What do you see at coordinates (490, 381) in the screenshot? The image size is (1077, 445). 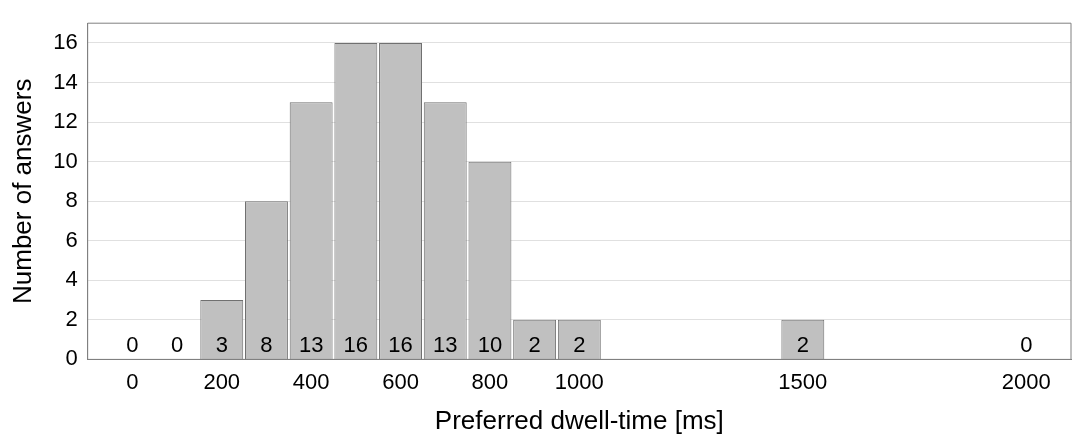 I see `x-tick-label: 800` at bounding box center [490, 381].